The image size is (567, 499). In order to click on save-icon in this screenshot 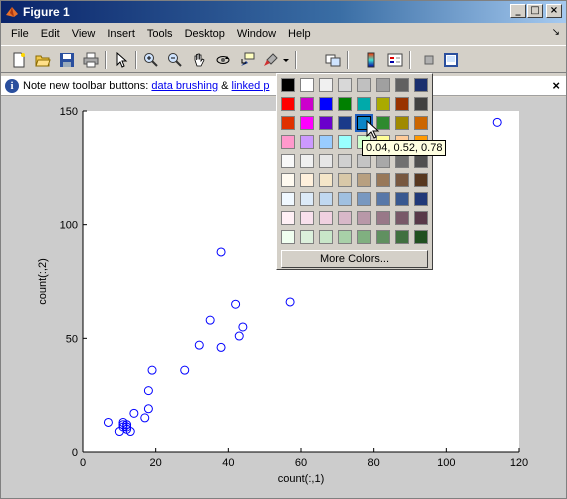, I will do `click(67, 60)`.